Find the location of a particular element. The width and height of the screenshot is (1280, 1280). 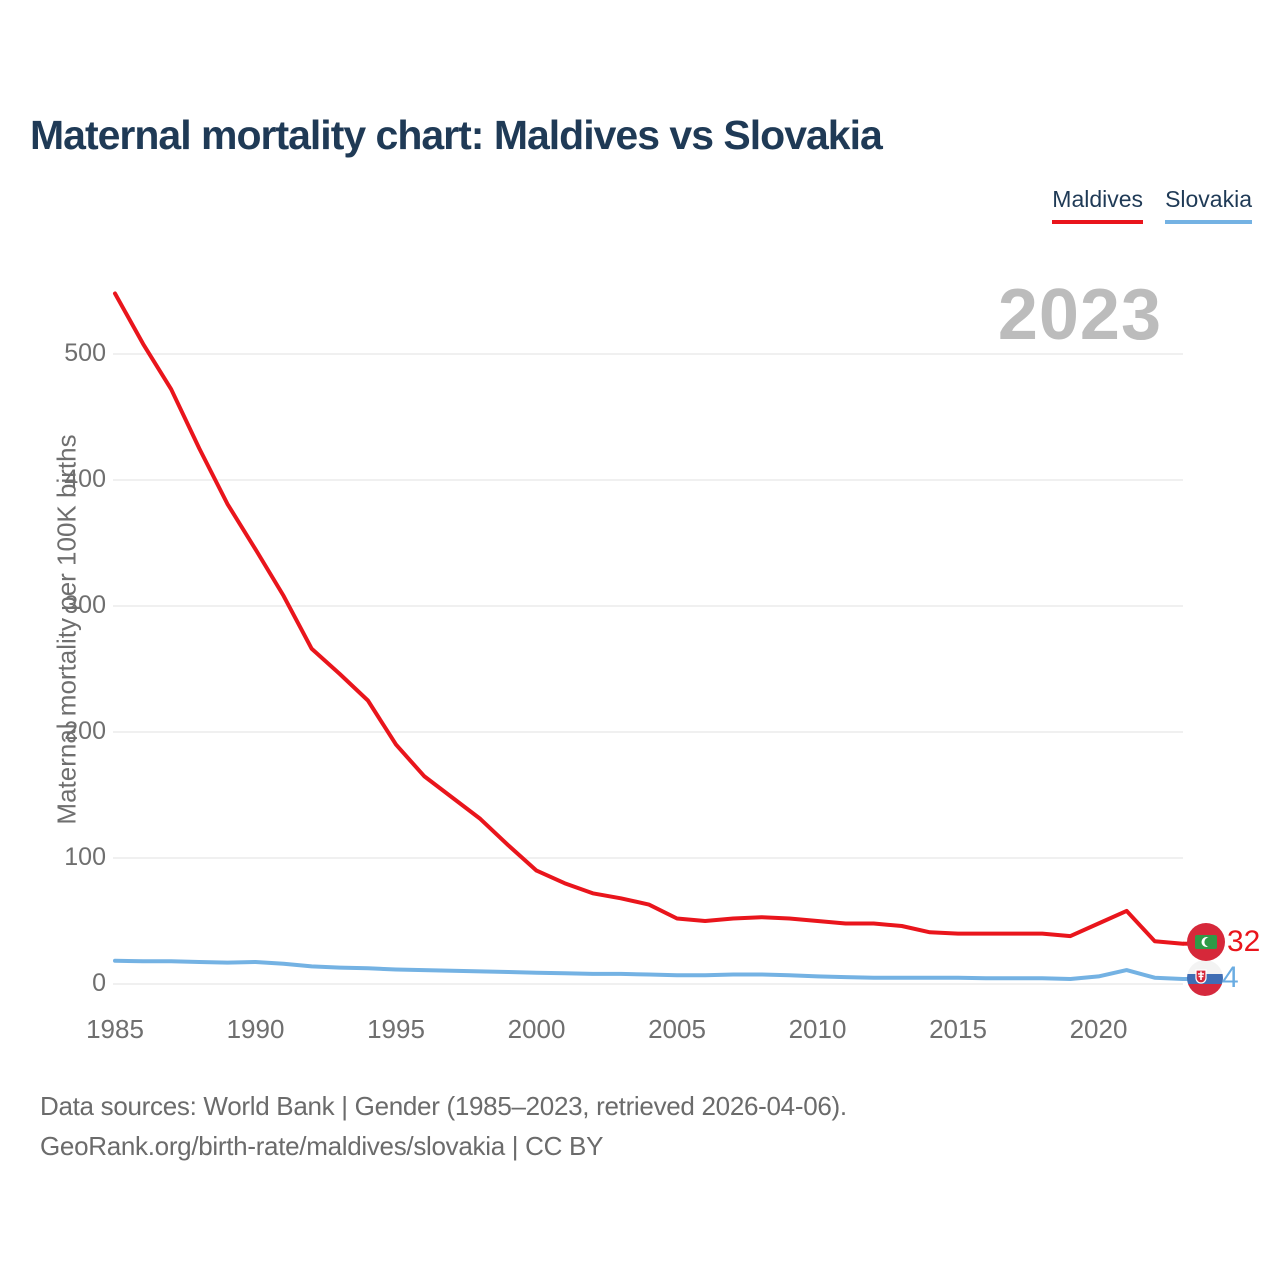

y-tick-label: 100 is located at coordinates (85, 857).